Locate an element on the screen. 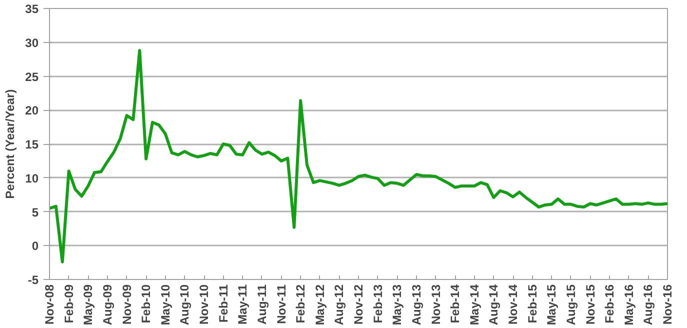 The image size is (687, 328). x-tick-label: Feb-14 is located at coordinates (455, 304).